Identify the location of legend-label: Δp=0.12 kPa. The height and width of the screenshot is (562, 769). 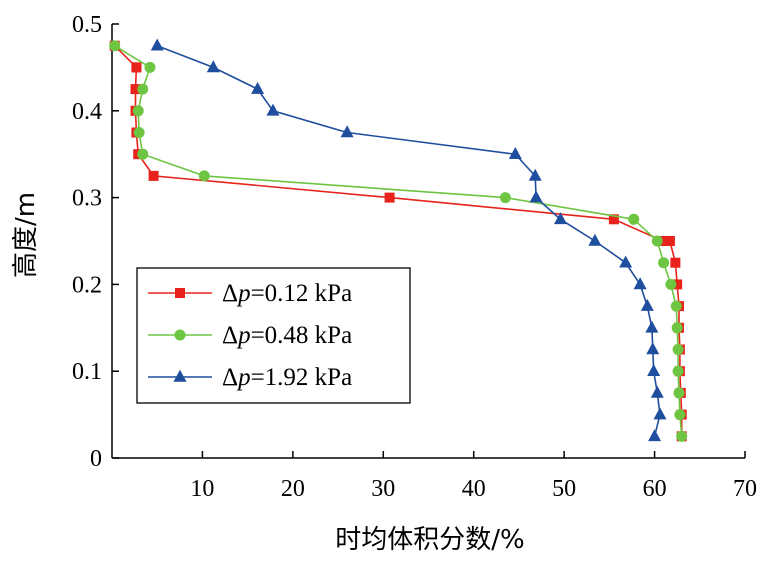
(287, 293).